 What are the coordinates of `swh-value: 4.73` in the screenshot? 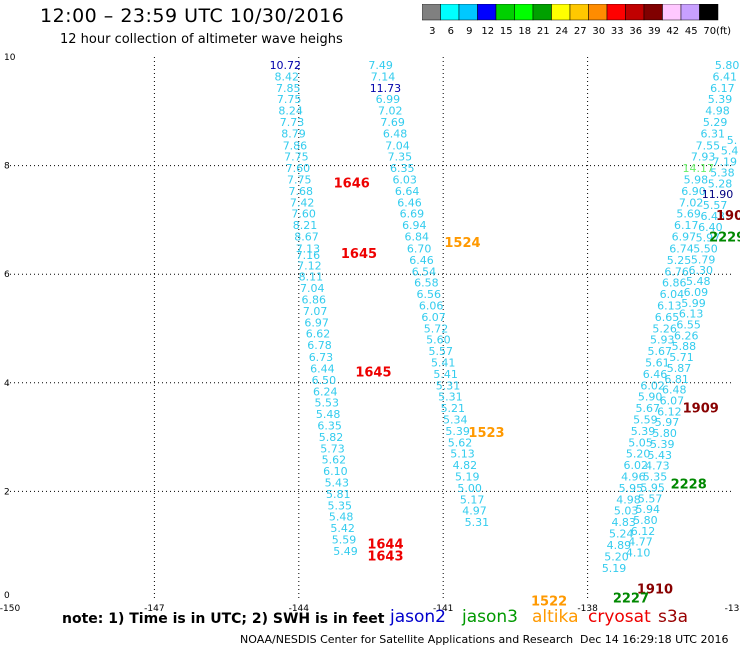 It's located at (657, 466).